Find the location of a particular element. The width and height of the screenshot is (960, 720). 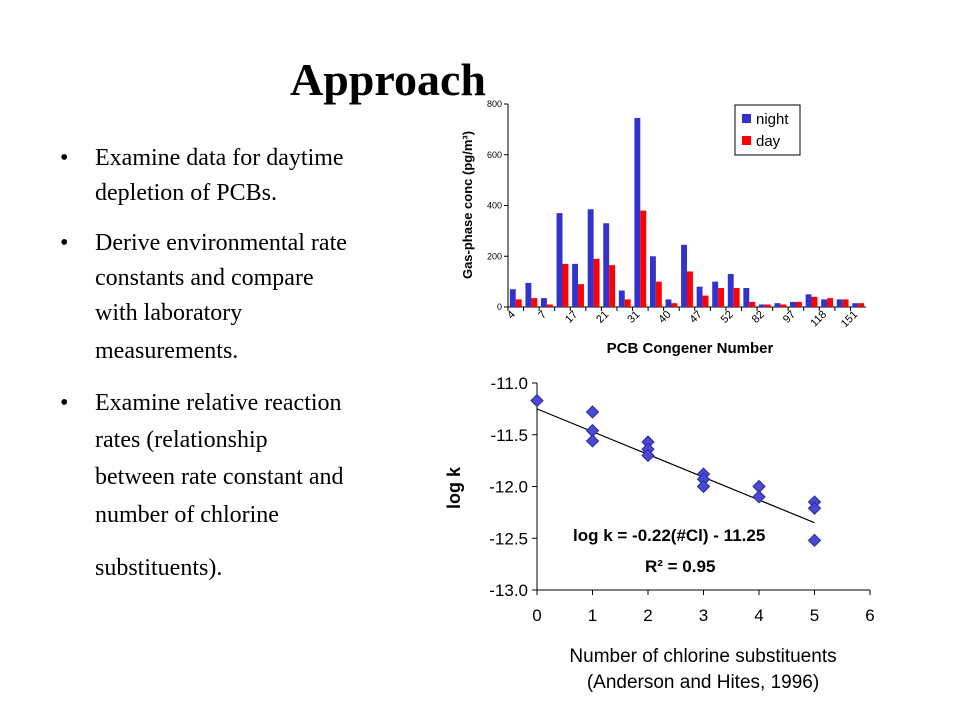

annotation: R² = 0.95 is located at coordinates (680, 566).